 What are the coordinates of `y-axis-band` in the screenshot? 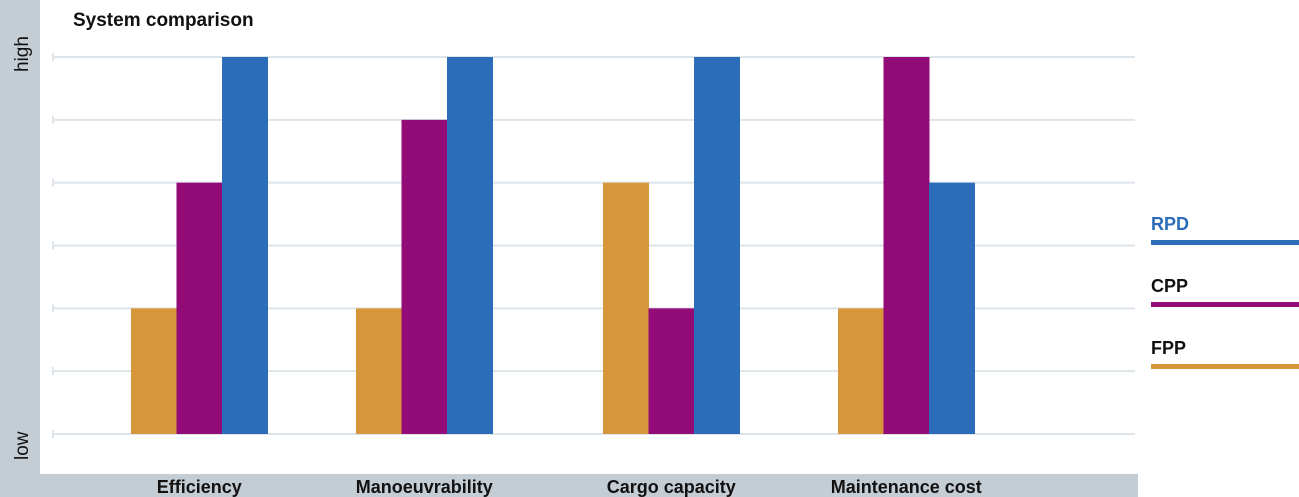 It's located at (20, 248).